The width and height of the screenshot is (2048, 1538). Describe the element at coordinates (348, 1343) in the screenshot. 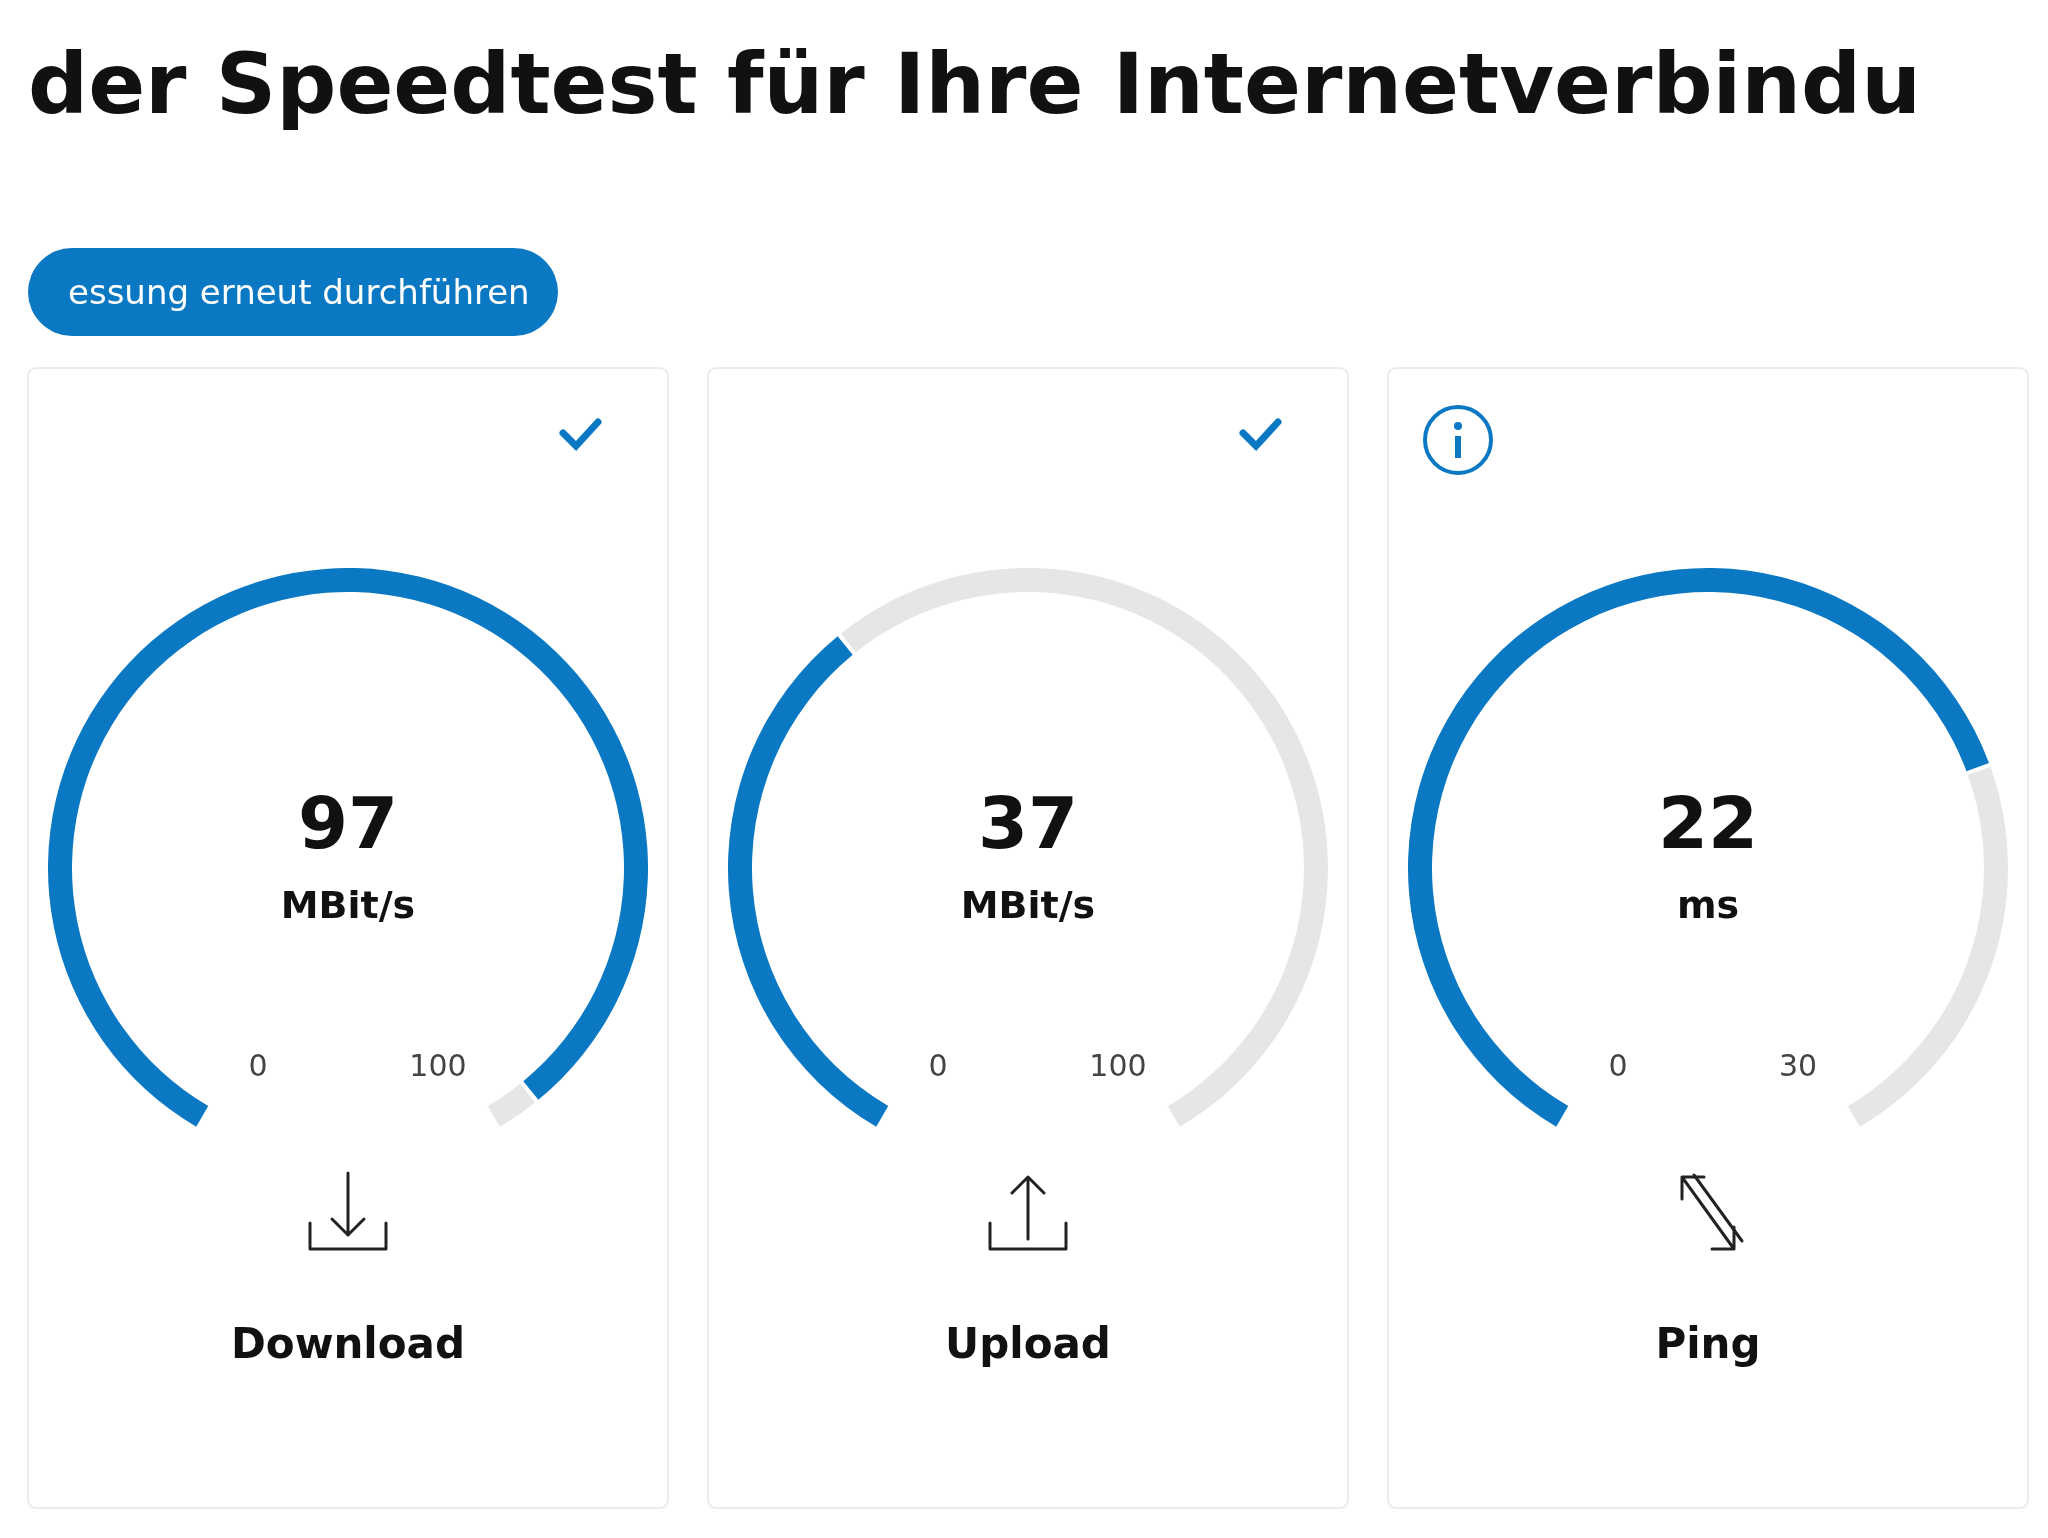

I see `text: Download` at that location.